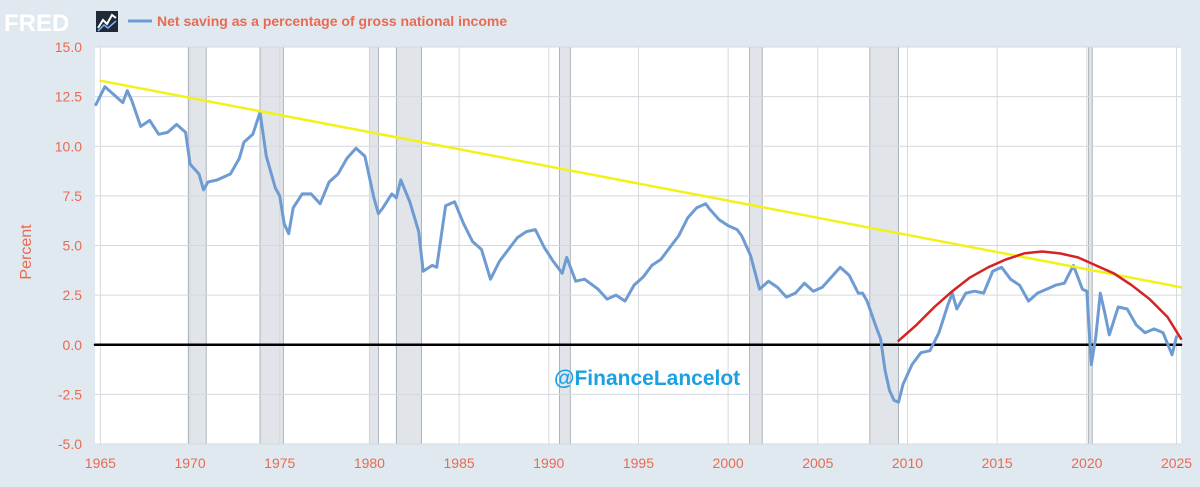 This screenshot has width=1200, height=487. Describe the element at coordinates (70, 444) in the screenshot. I see `y-tick-label: -5.0` at that location.